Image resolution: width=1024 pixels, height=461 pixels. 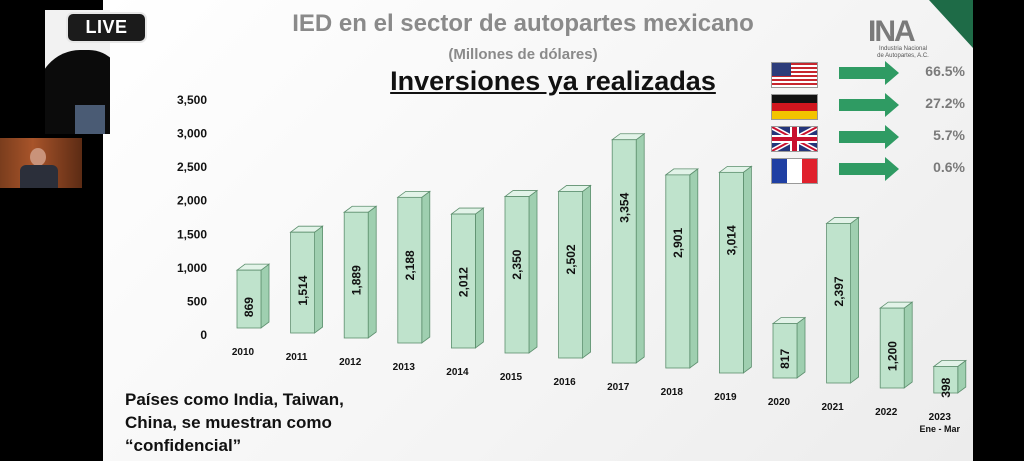 I want to click on y-tick-label: 1,500, so click(x=192, y=234).